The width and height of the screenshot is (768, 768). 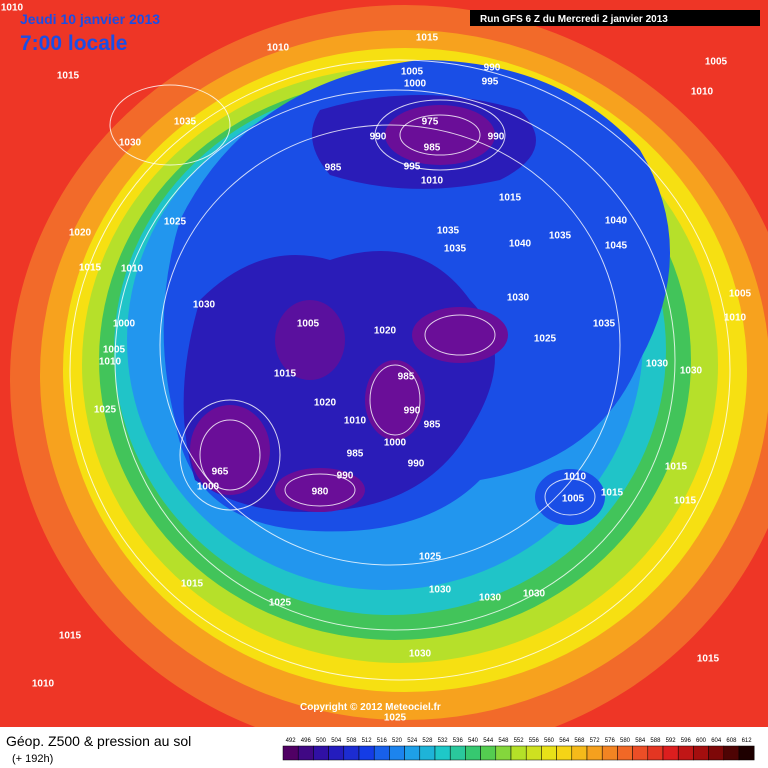 What do you see at coordinates (610, 741) in the screenshot?
I see `legend-value: 576` at bounding box center [610, 741].